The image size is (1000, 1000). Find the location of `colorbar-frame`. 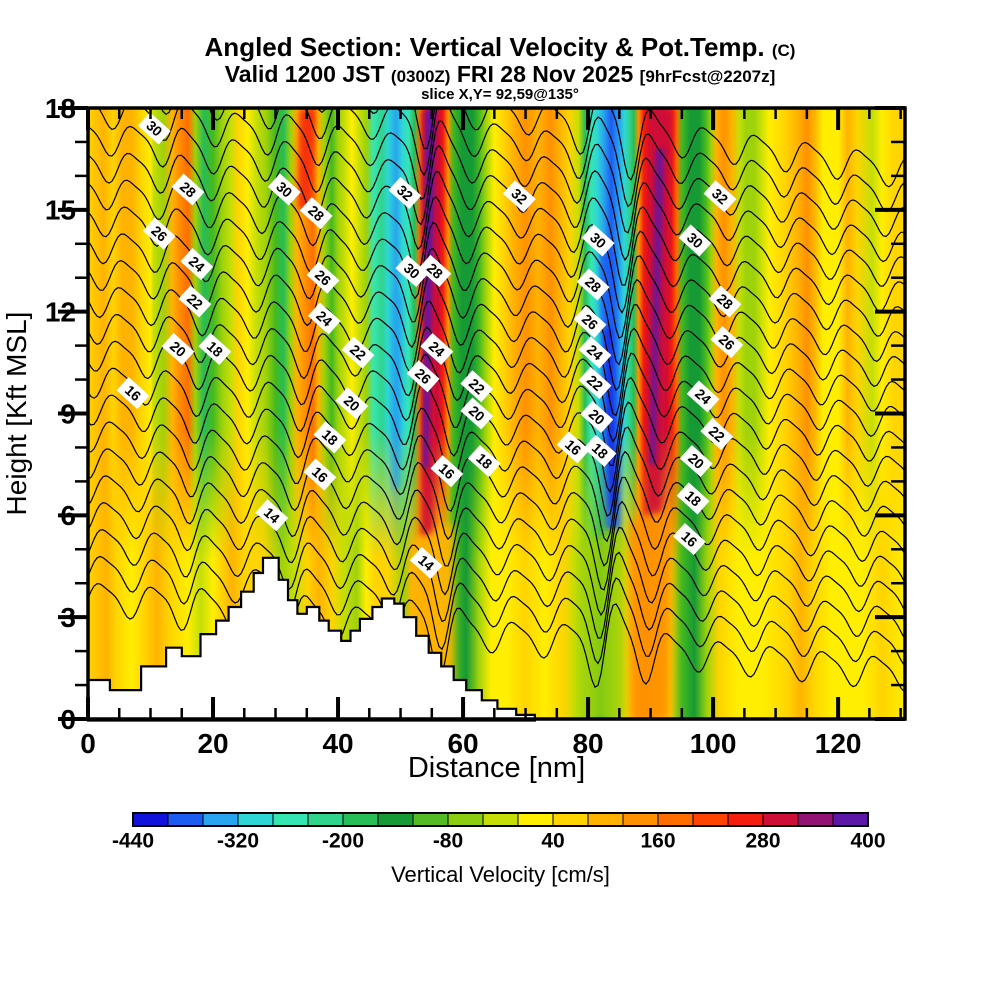

colorbar-frame is located at coordinates (500, 819).